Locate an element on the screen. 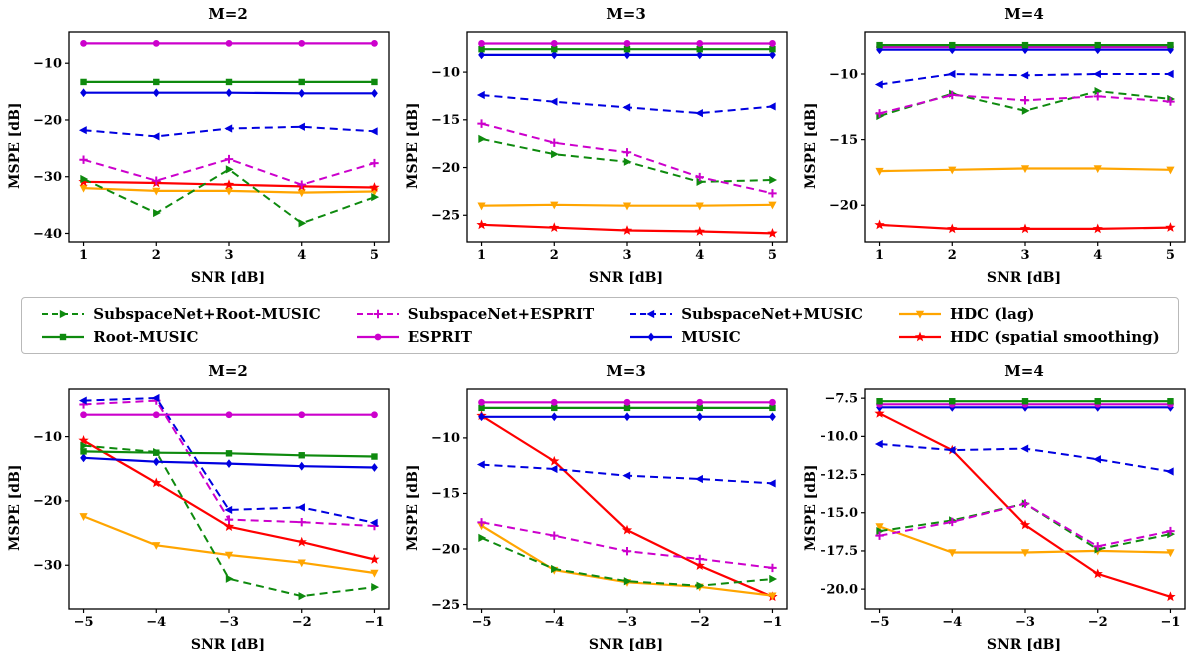  legend-item-subspacenet-esprit: SubspaceNet+ESPRIT is located at coordinates (475, 314).